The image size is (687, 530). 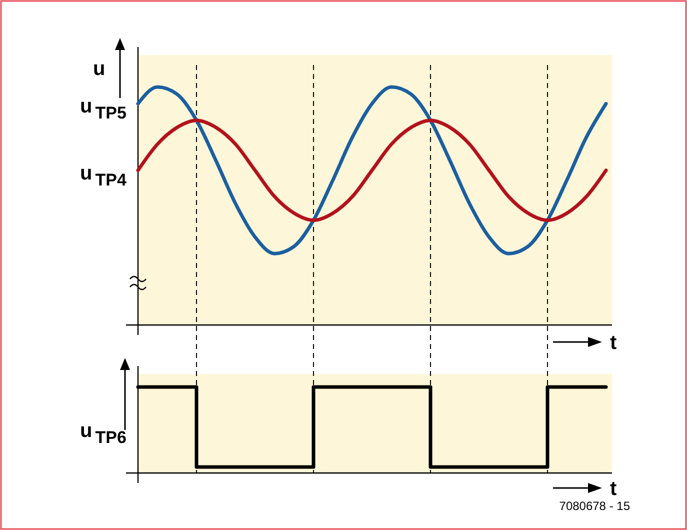 I want to click on series-label: u$_{TP4}$, so click(x=103, y=176).